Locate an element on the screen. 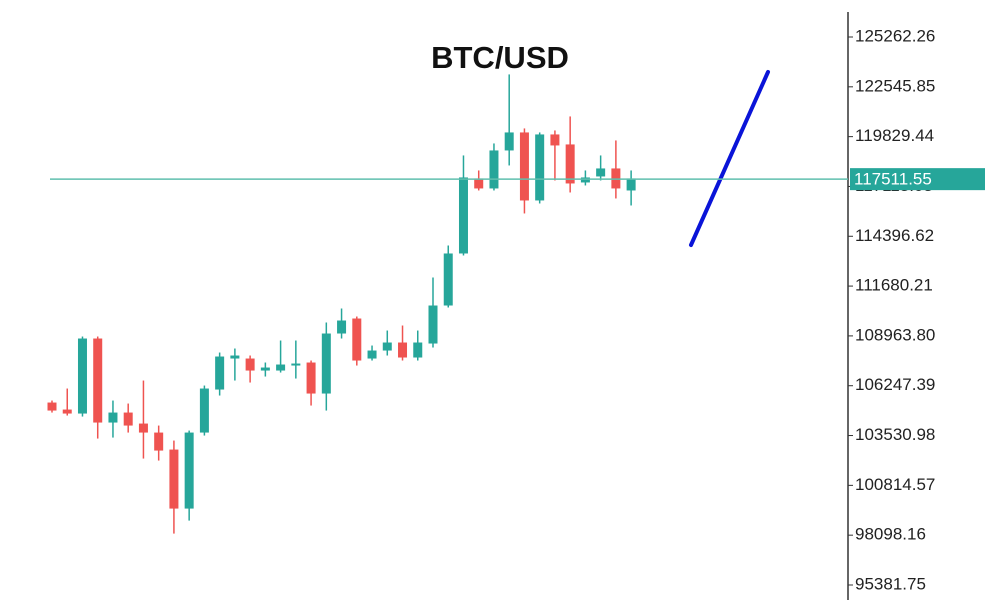  last-price-label: 117511.55 is located at coordinates (893, 179).